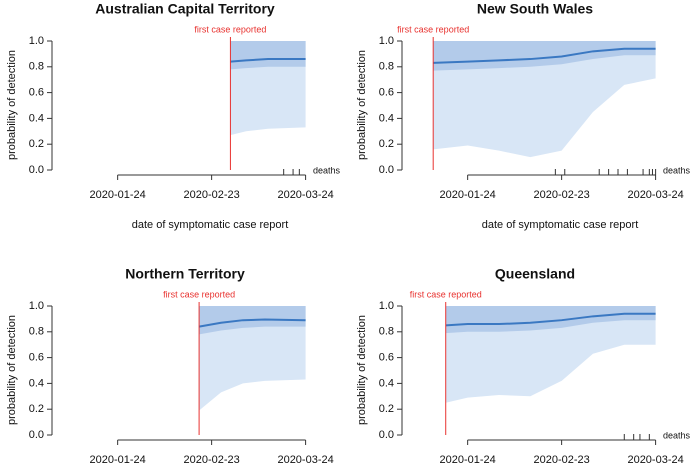  What do you see at coordinates (185, 9) in the screenshot?
I see `panel-title: Australian Capital Territory` at bounding box center [185, 9].